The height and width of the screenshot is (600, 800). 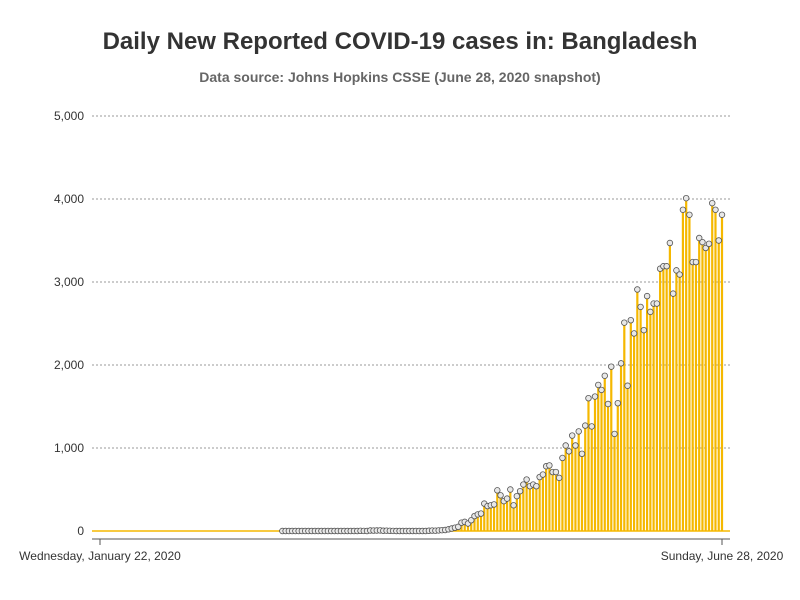 What do you see at coordinates (722, 556) in the screenshot?
I see `x-tick-label-end: Sunday, June 28, 2020` at bounding box center [722, 556].